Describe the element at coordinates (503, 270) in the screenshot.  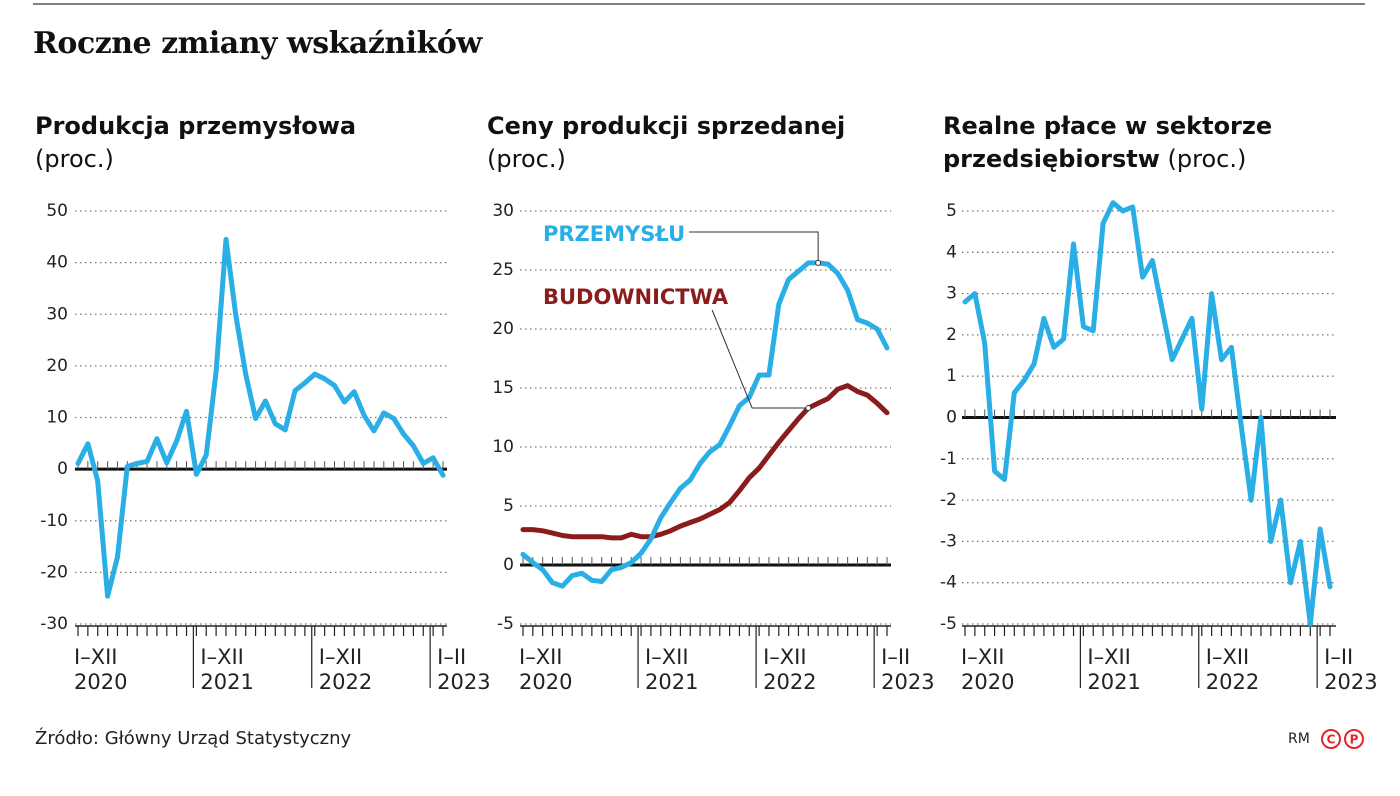
I see `y-tick-label: 25` at that location.